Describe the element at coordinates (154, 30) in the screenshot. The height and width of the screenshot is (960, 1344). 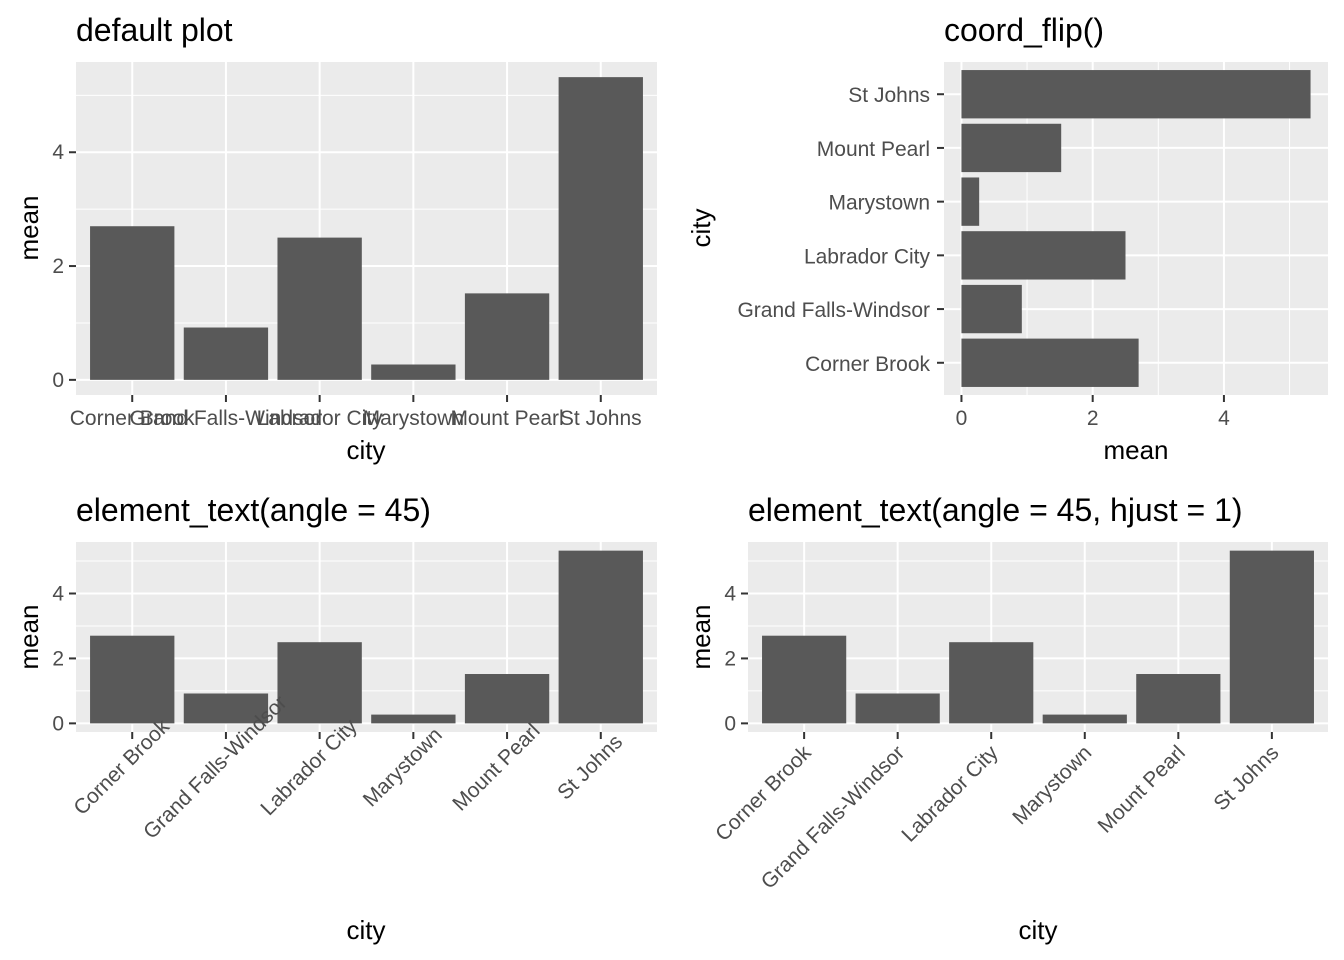
I see `chart-title: default plot` at that location.